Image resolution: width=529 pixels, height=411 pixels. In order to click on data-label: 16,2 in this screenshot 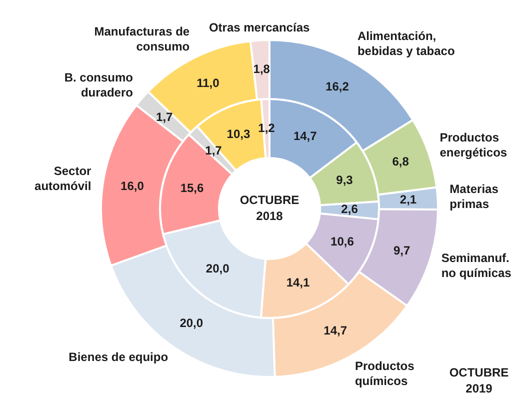, I will do `click(338, 86)`.